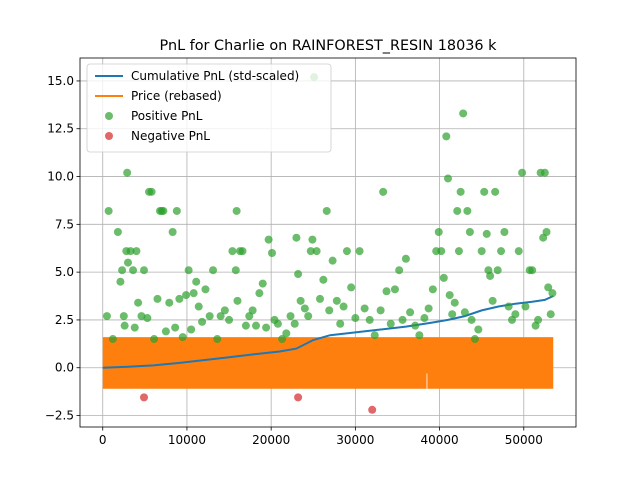 This screenshot has width=640, height=480. I want to click on x-tick-label: 30000, so click(355, 440).